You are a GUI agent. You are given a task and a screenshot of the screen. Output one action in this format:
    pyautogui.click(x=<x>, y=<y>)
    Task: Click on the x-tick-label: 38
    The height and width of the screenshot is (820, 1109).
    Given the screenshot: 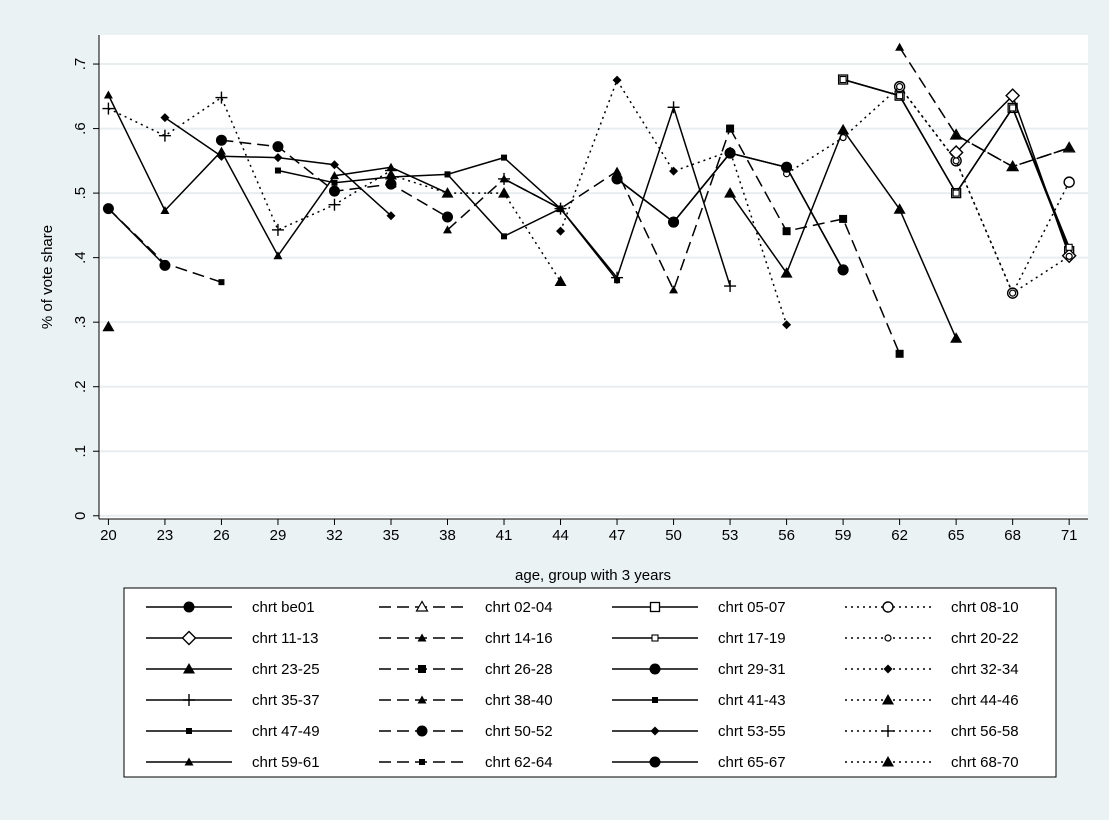 What is the action you would take?
    pyautogui.click(x=447, y=535)
    